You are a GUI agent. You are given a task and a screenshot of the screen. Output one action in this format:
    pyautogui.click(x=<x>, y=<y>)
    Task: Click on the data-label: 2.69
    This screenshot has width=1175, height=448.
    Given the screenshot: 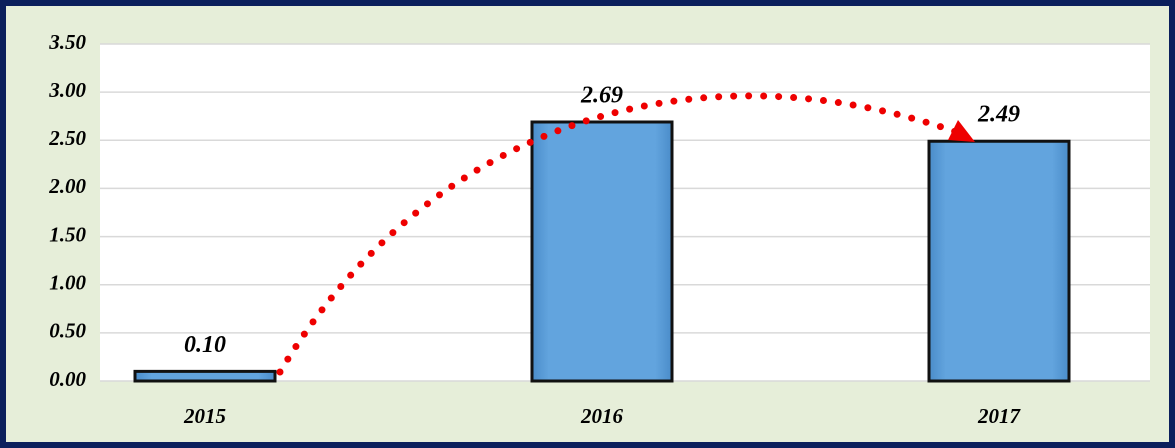 What is the action you would take?
    pyautogui.click(x=601, y=95)
    